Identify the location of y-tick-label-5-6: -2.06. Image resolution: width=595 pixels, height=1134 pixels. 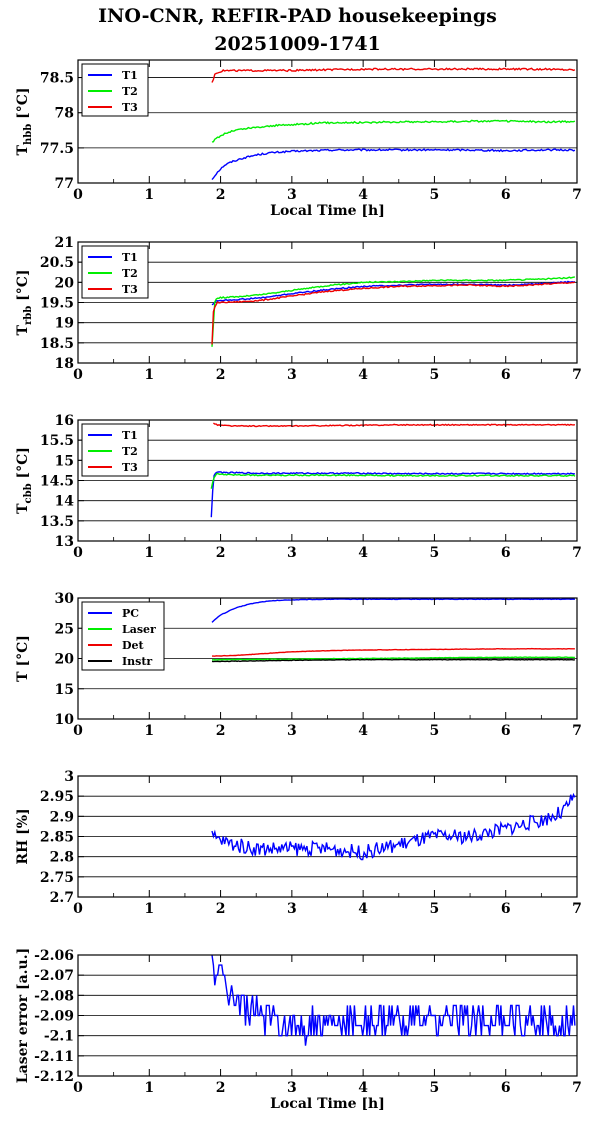
(54, 956).